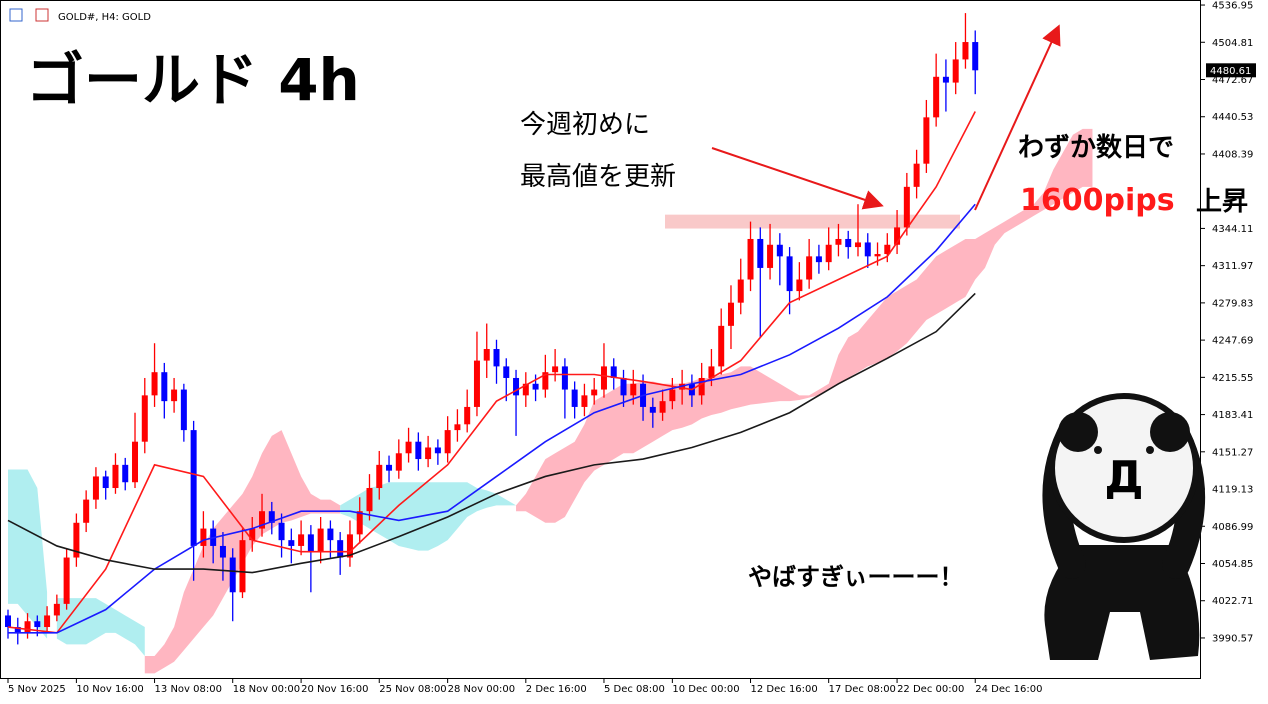  What do you see at coordinates (1017, 117) in the screenshot?
I see `arrow` at bounding box center [1017, 117].